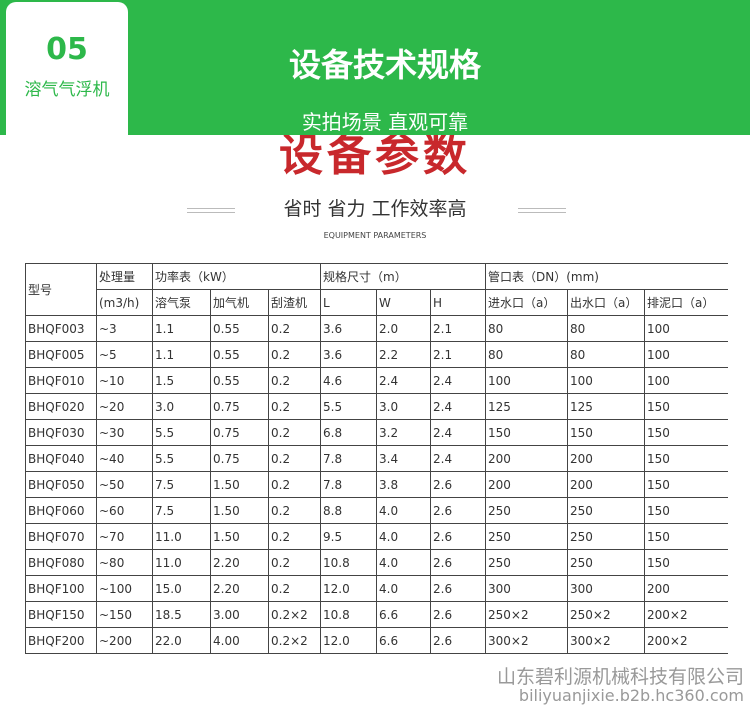 This screenshot has height=708, width=750. I want to click on table-cell: BHQF040, so click(61, 458).